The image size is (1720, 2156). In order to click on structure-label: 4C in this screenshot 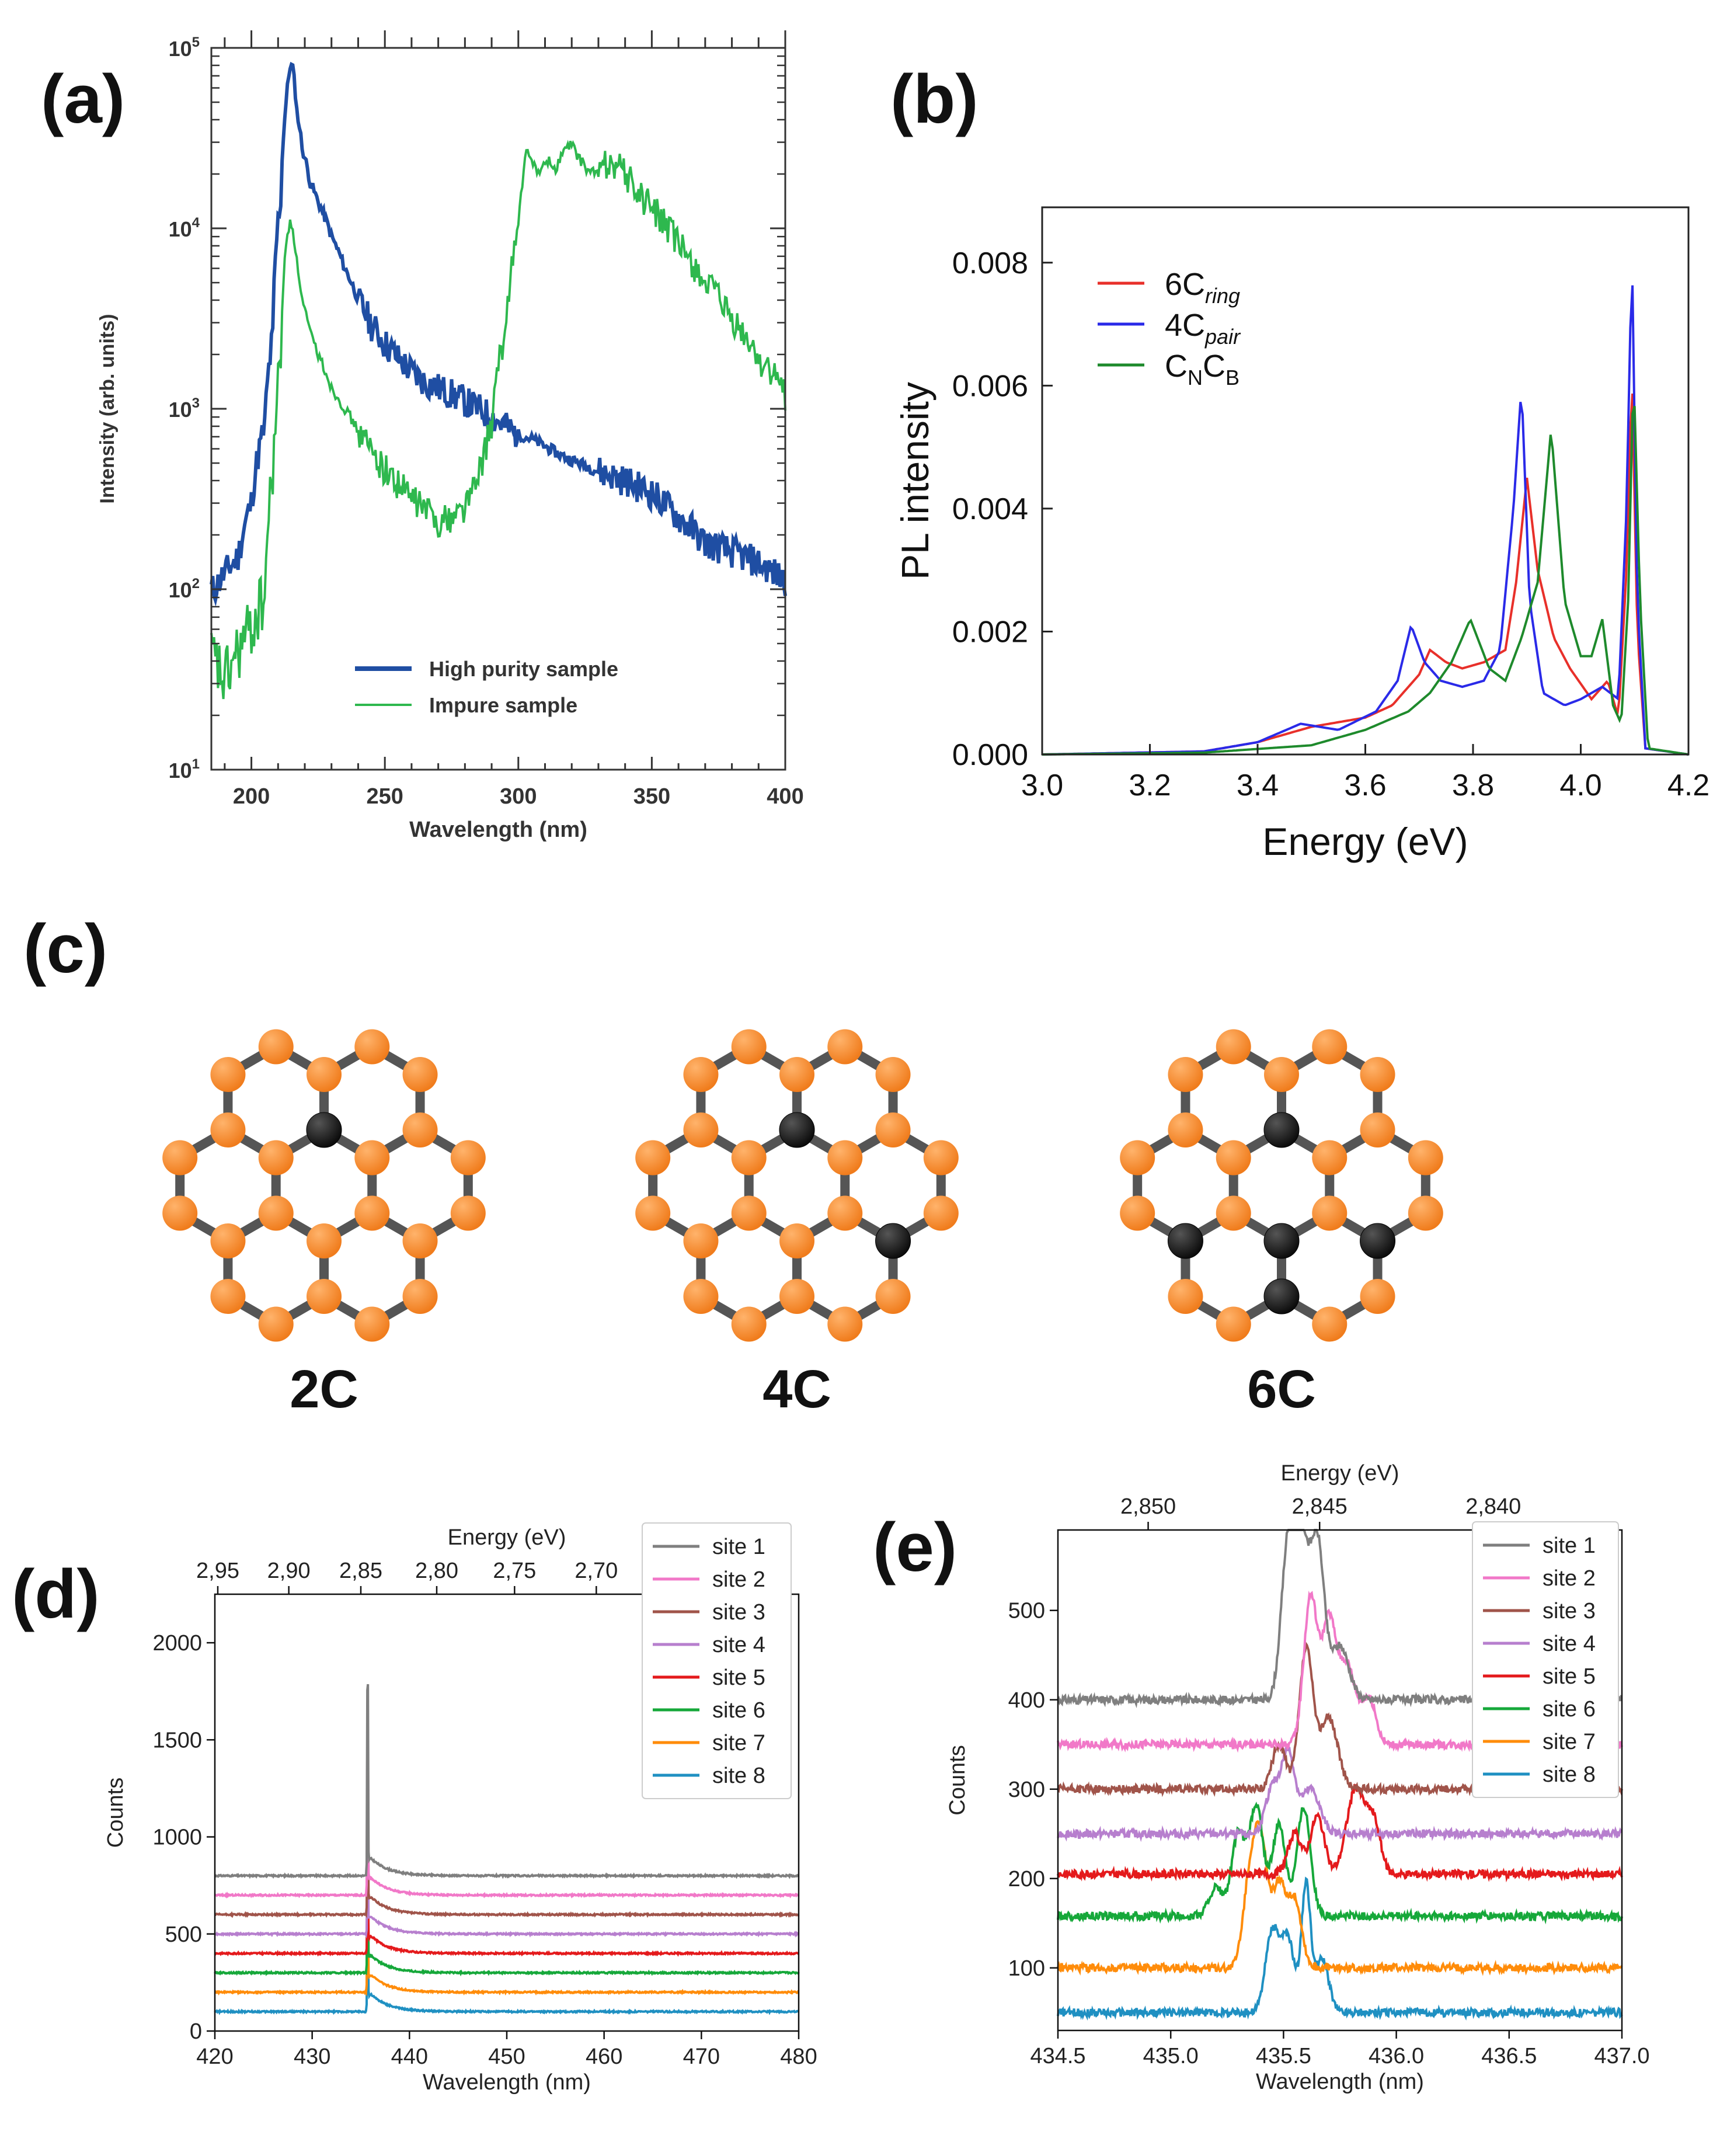, I will do `click(796, 1389)`.